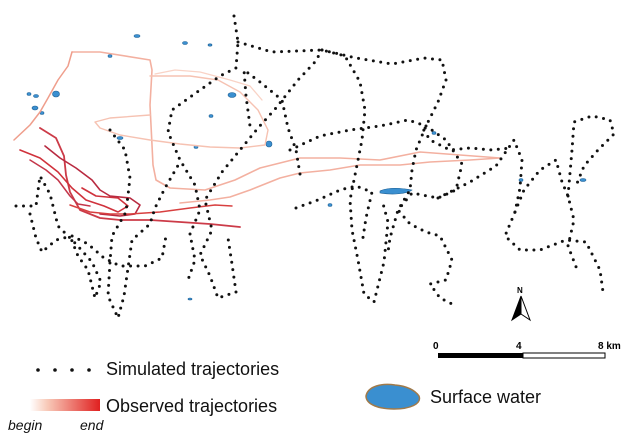 The width and height of the screenshot is (634, 434). Describe the element at coordinates (92, 425) in the screenshot. I see `legend-gradient-end-label: end` at that location.